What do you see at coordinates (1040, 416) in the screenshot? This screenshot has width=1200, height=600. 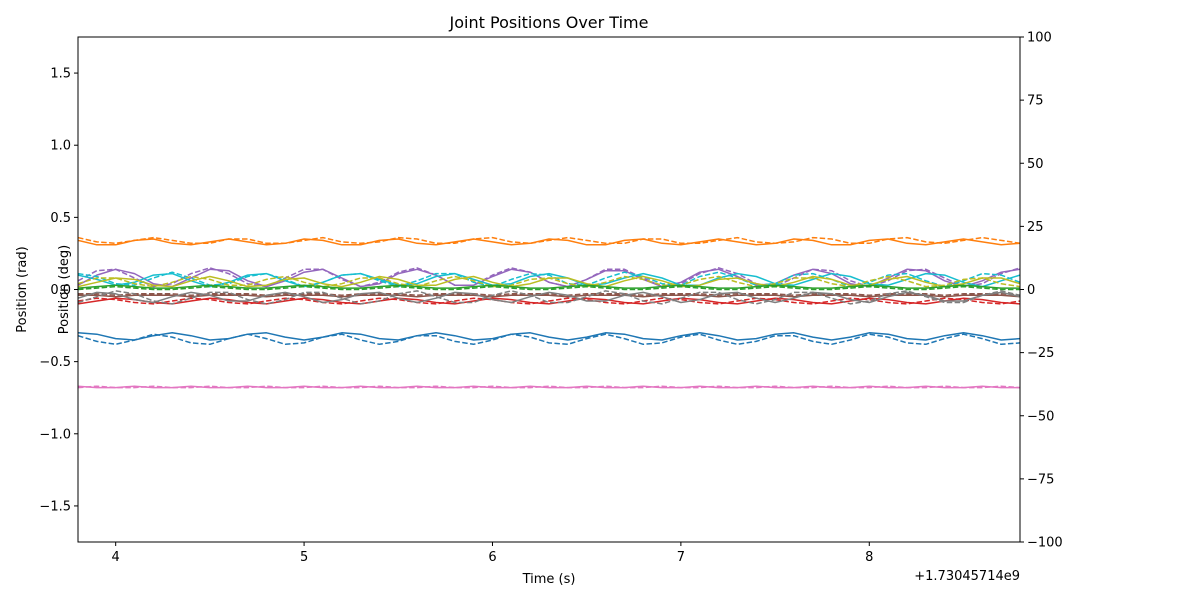 I see `y2-tick-label: −50` at bounding box center [1040, 416].